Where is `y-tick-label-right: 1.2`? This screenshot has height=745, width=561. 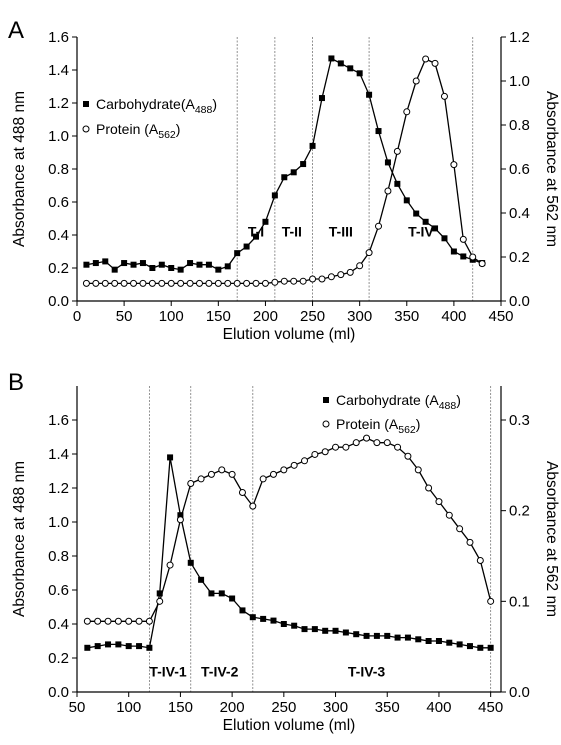
y-tick-label-right: 1.2 is located at coordinates (519, 37).